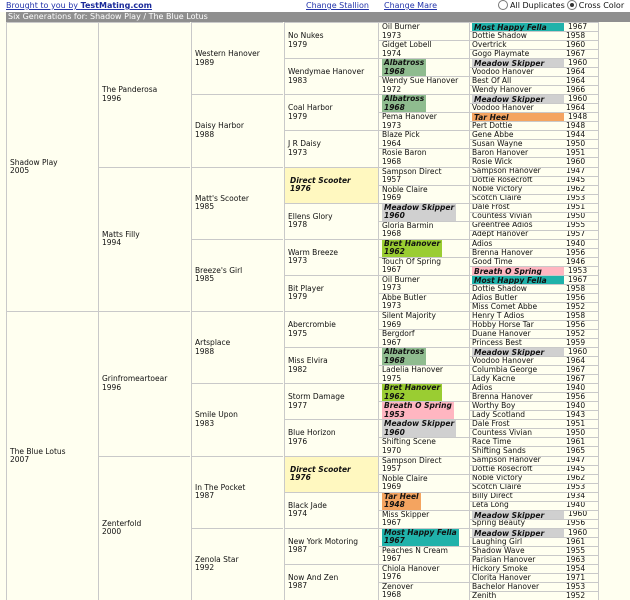 The image size is (630, 600). Describe the element at coordinates (134, 383) in the screenshot. I see `gen2-horse-entry: Grinfromeartoear 1996` at that location.